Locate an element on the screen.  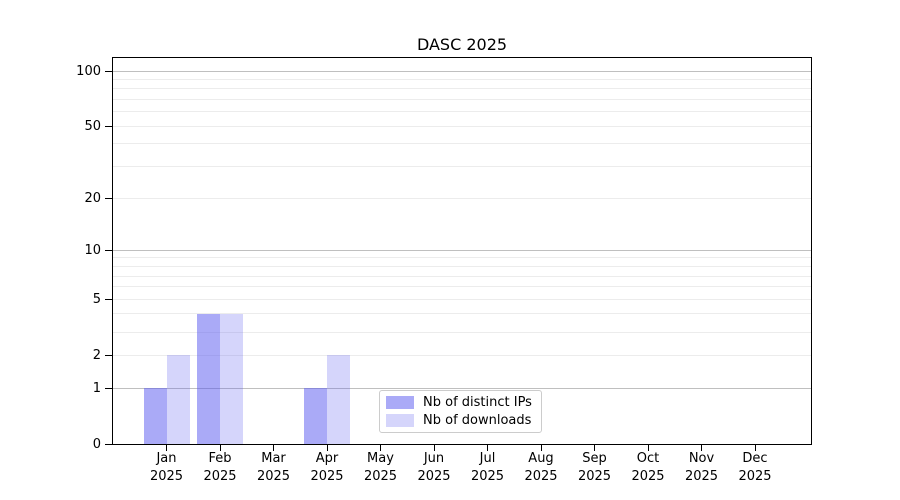
y-tick-label: 1 is located at coordinates (96, 388).